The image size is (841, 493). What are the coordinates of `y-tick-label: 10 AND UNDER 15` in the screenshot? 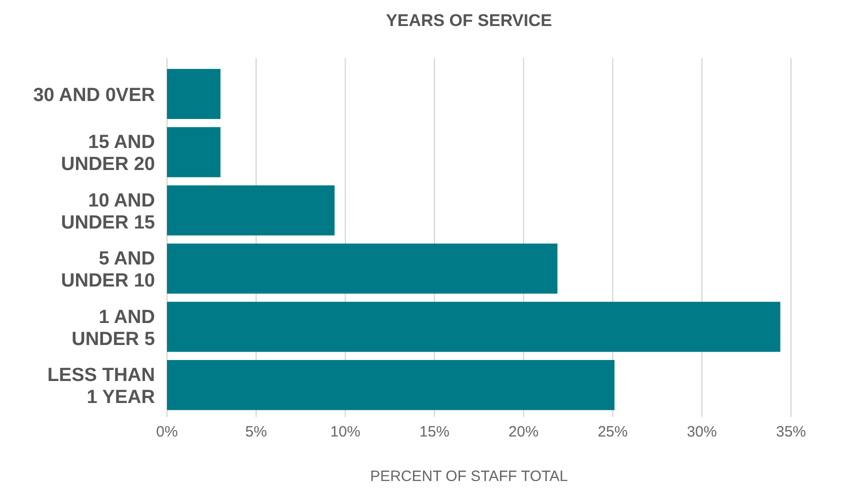 It's located at (108, 212).